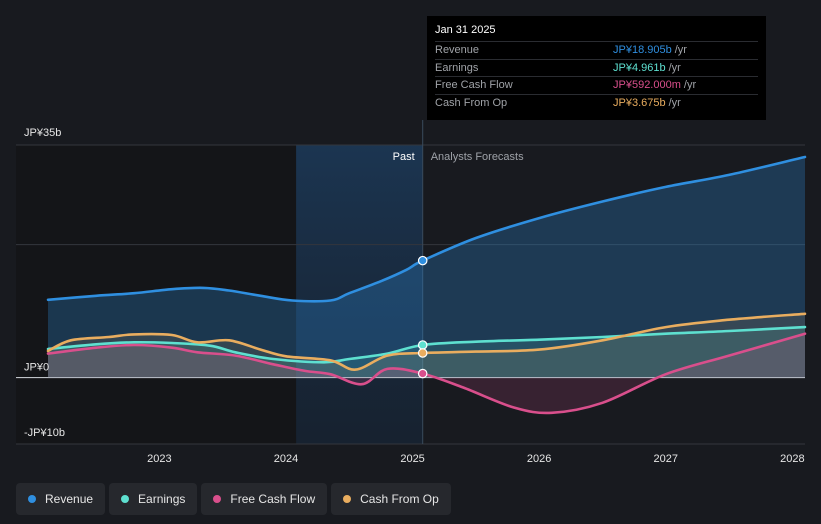  I want to click on tooltip-label: Cash From Op, so click(471, 102).